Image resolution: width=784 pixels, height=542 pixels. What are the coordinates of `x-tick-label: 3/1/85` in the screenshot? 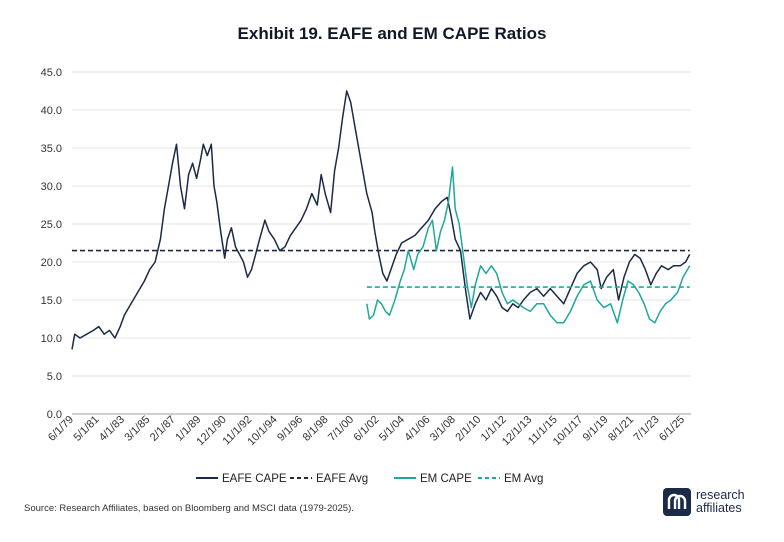 It's located at (137, 429).